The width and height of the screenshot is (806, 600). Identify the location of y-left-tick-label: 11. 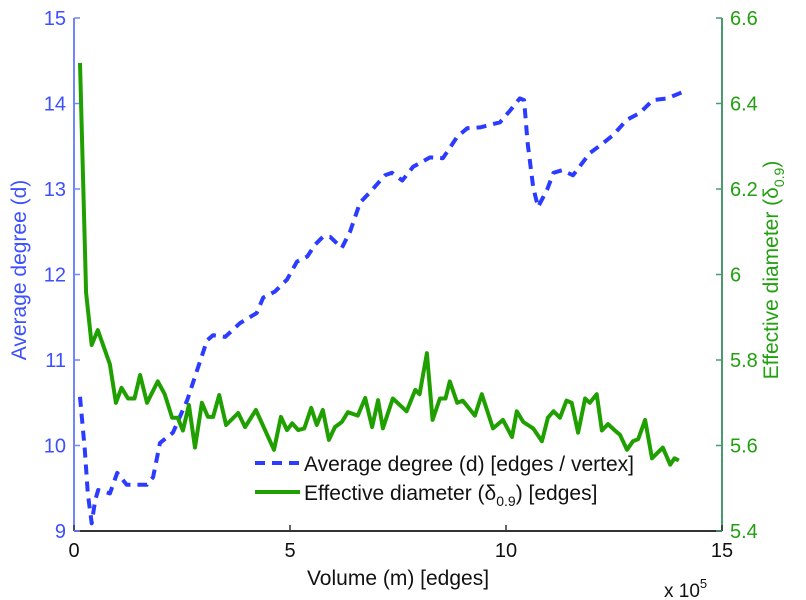
(55, 361).